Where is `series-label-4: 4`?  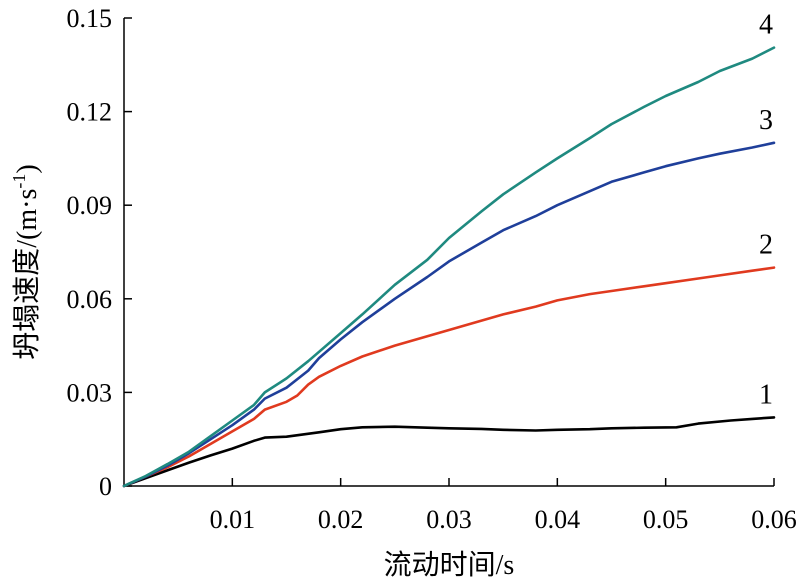 series-label-4: 4 is located at coordinates (766, 25).